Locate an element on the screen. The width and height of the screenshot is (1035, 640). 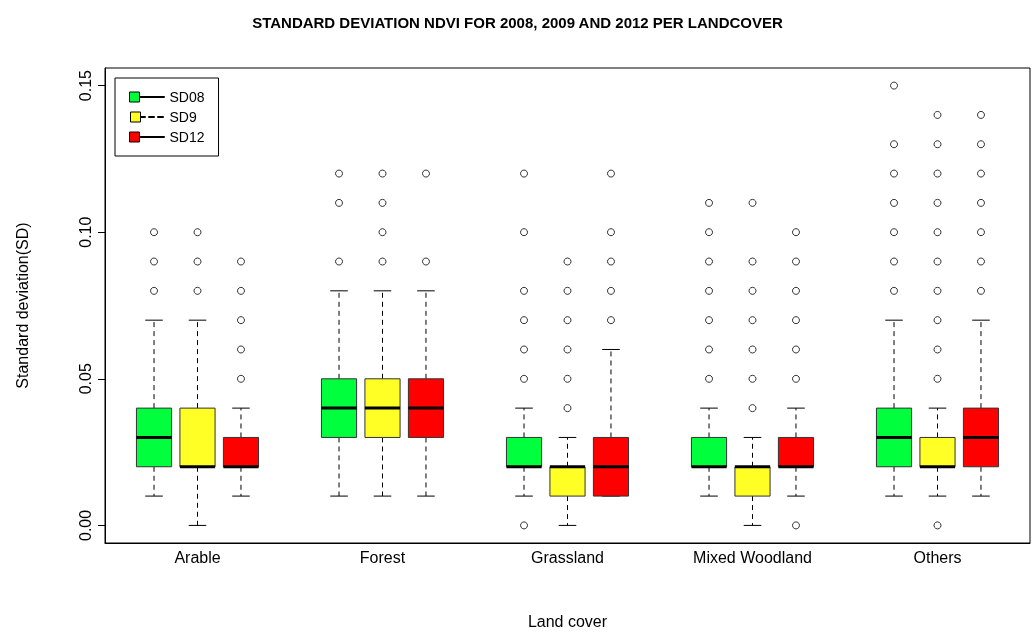
x-tick-label: Grassland is located at coordinates (567, 557).